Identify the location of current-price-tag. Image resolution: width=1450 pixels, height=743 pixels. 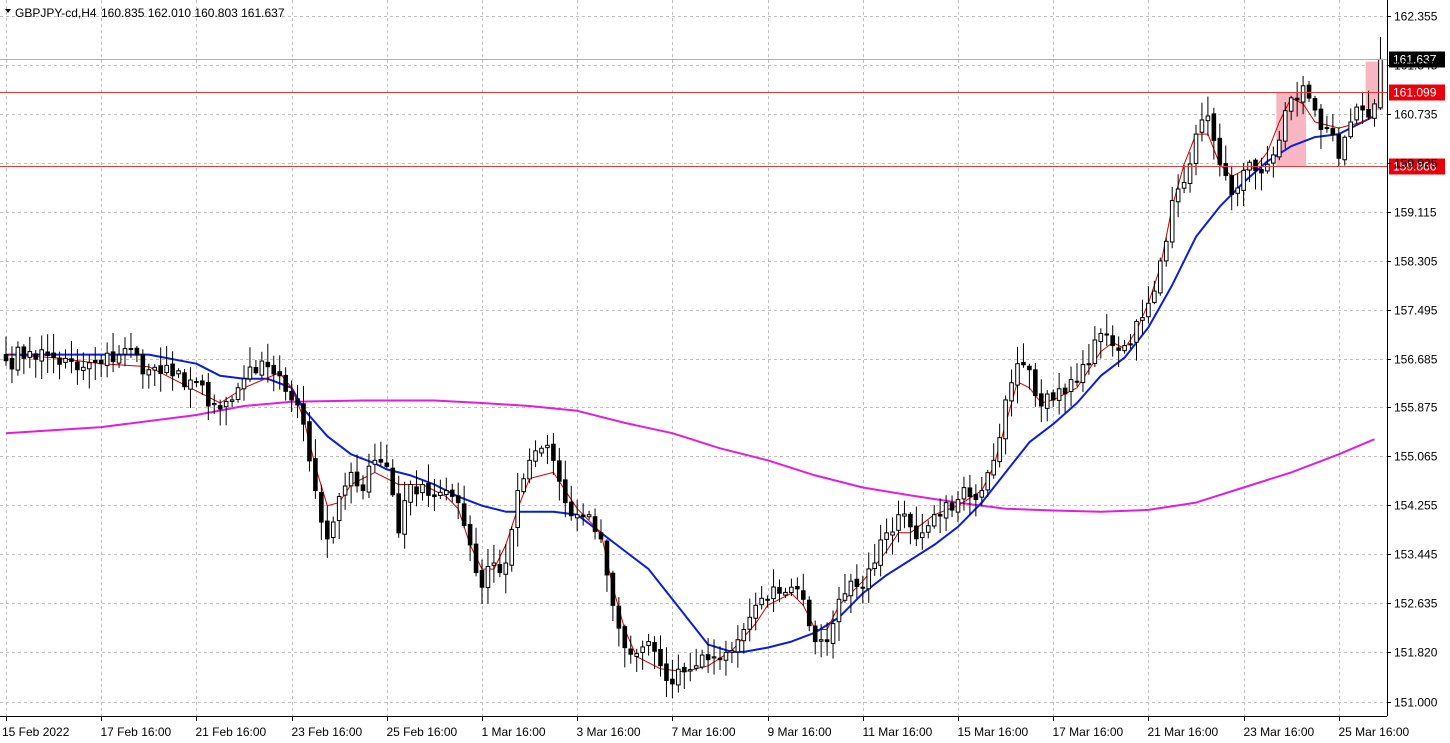
(1417, 59).